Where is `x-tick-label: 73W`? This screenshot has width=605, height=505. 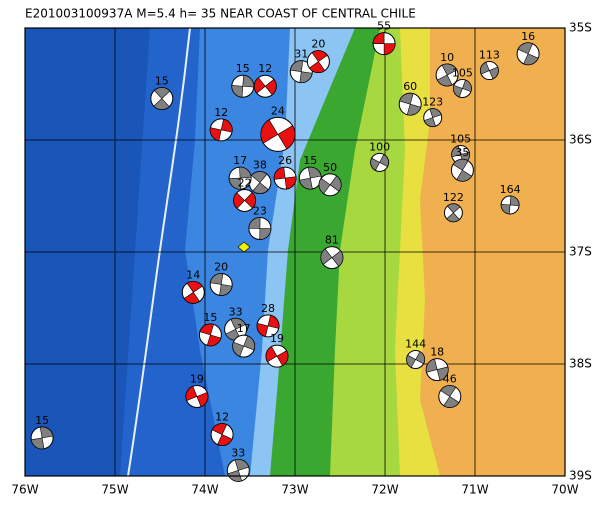 x-tick-label: 73W is located at coordinates (294, 490).